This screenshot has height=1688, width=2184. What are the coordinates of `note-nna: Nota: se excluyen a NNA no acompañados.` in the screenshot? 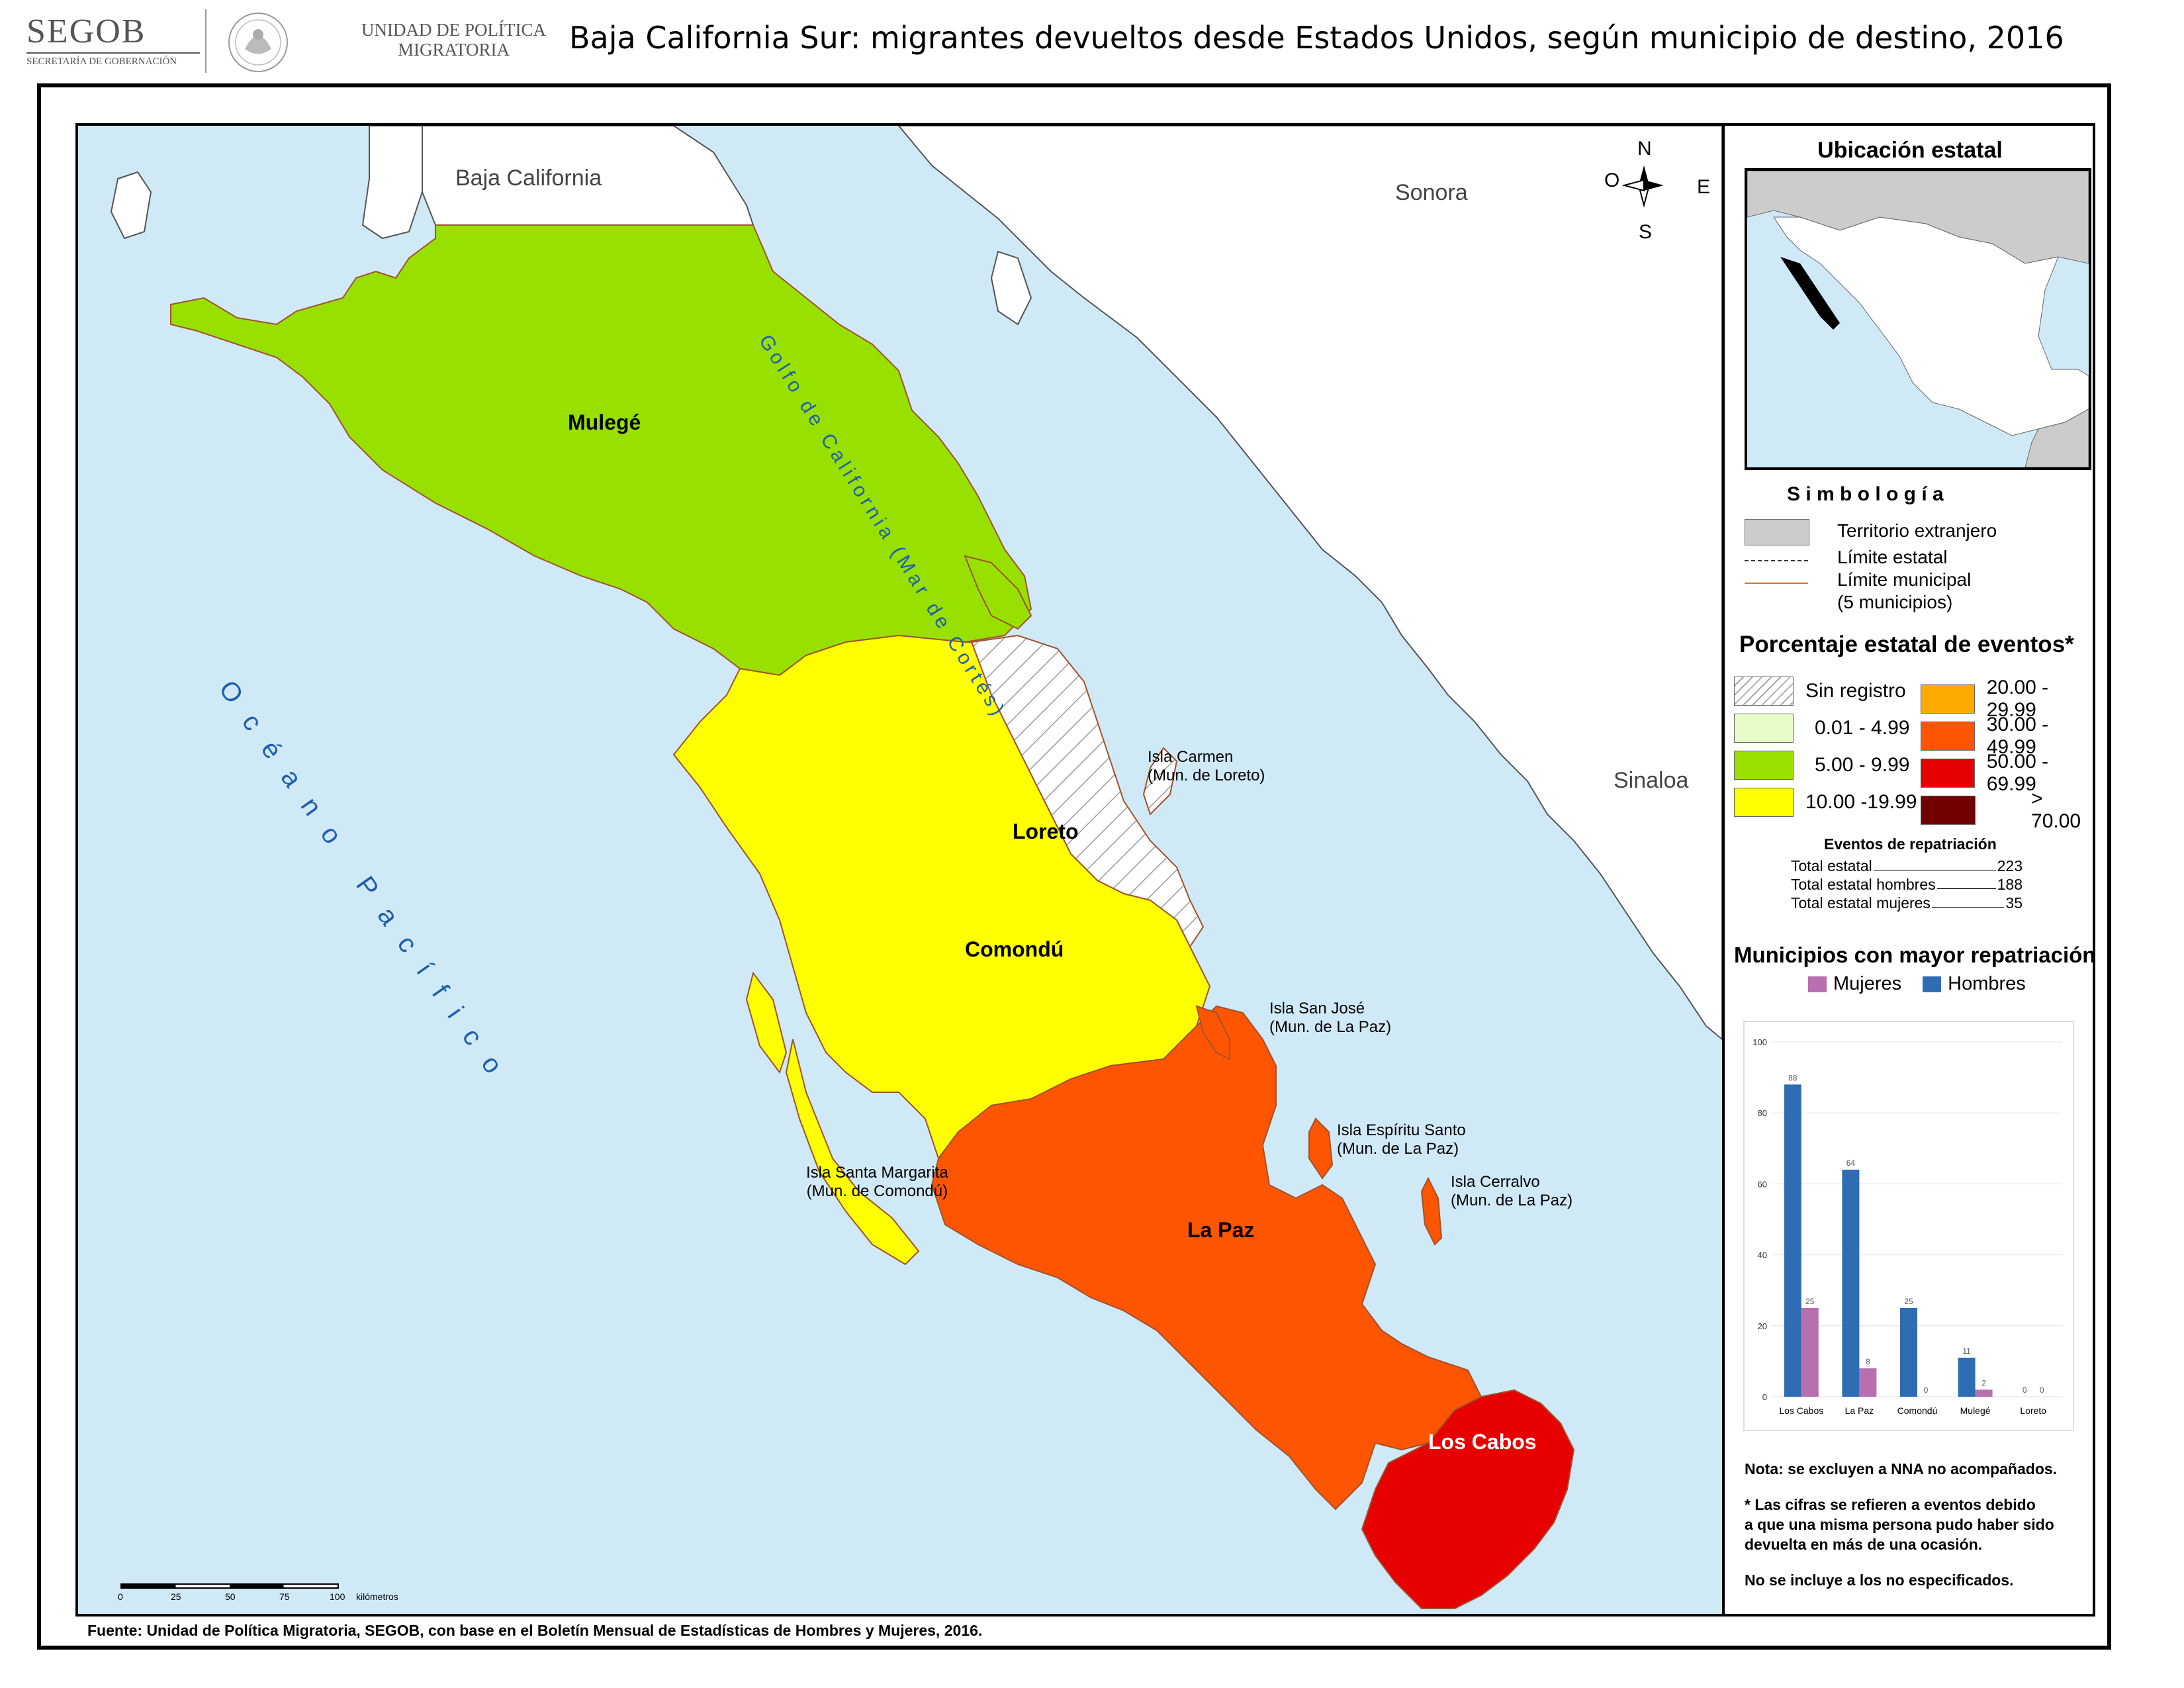 It's located at (1901, 1468).